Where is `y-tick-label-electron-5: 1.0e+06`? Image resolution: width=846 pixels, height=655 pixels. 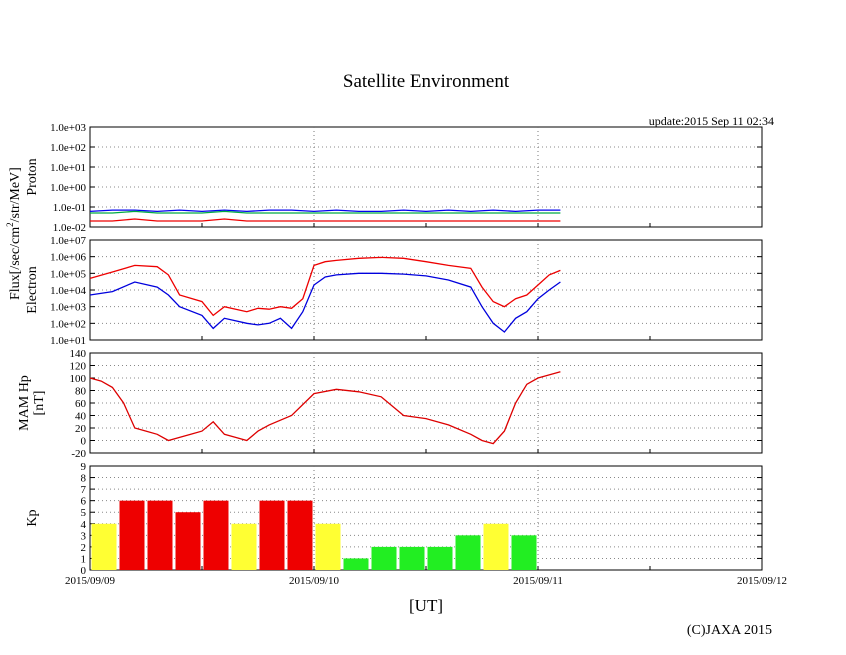 y-tick-label-electron-5: 1.0e+06 is located at coordinates (68, 258).